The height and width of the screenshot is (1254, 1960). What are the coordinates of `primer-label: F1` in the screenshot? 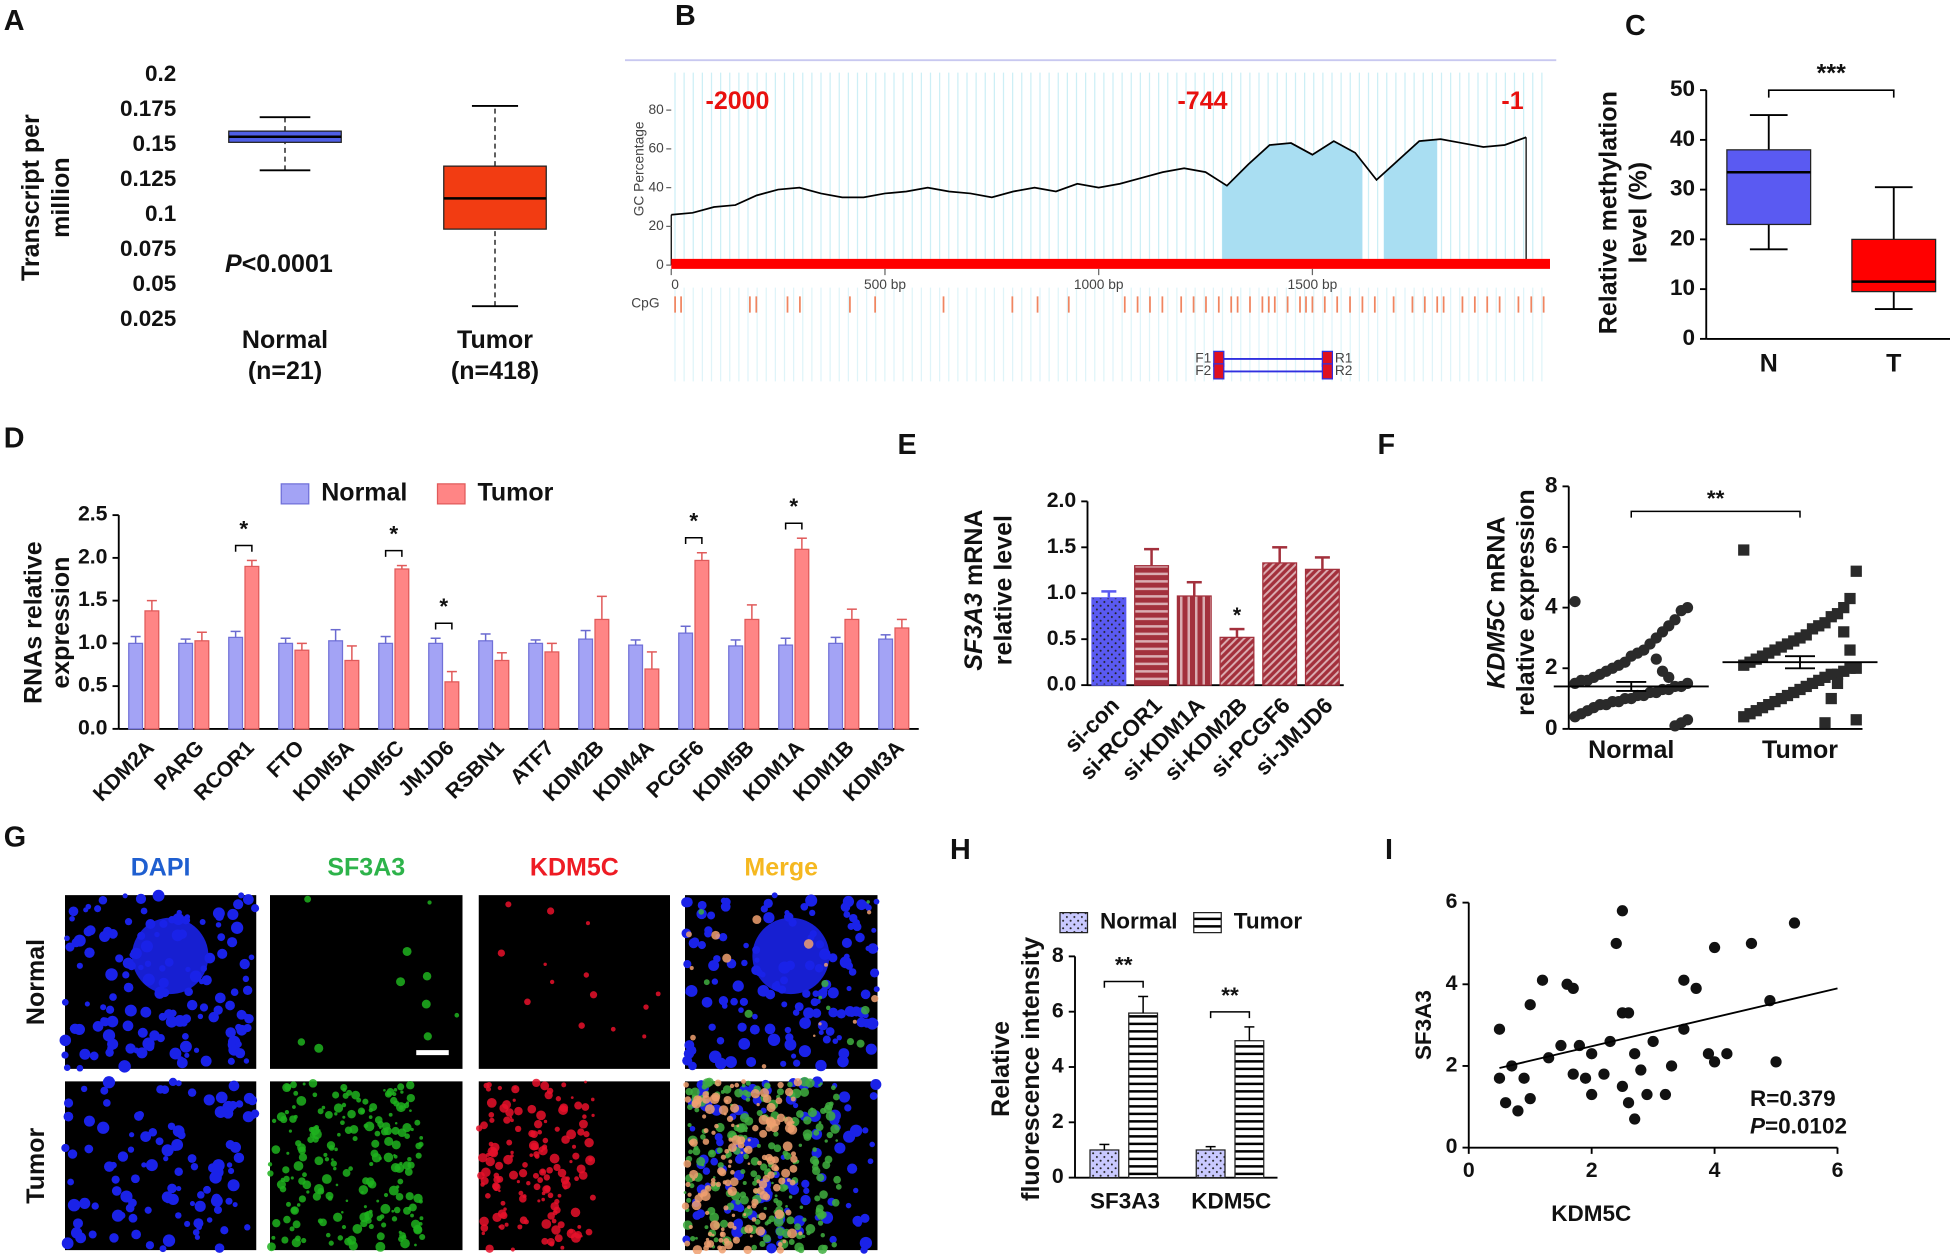 It's located at (1203, 358).